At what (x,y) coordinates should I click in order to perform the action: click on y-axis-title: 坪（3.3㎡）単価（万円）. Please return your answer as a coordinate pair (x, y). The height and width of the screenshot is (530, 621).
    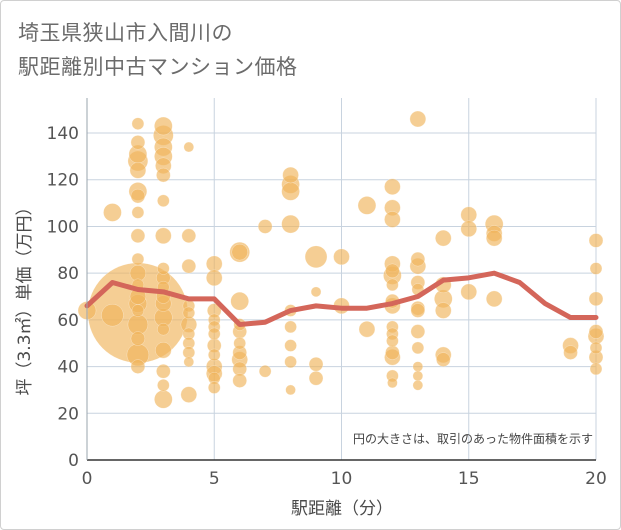
    Looking at the image, I should click on (25, 296).